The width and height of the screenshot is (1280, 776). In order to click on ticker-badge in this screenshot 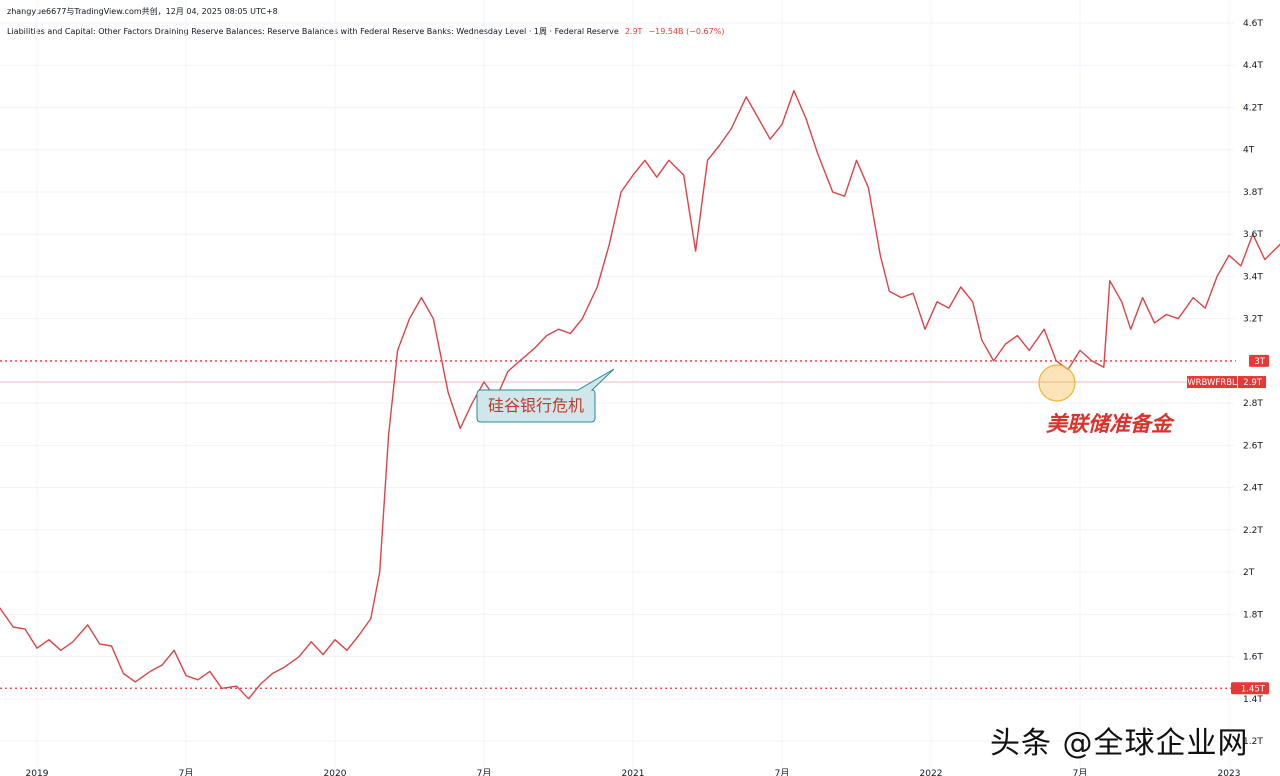, I will do `click(1212, 382)`.